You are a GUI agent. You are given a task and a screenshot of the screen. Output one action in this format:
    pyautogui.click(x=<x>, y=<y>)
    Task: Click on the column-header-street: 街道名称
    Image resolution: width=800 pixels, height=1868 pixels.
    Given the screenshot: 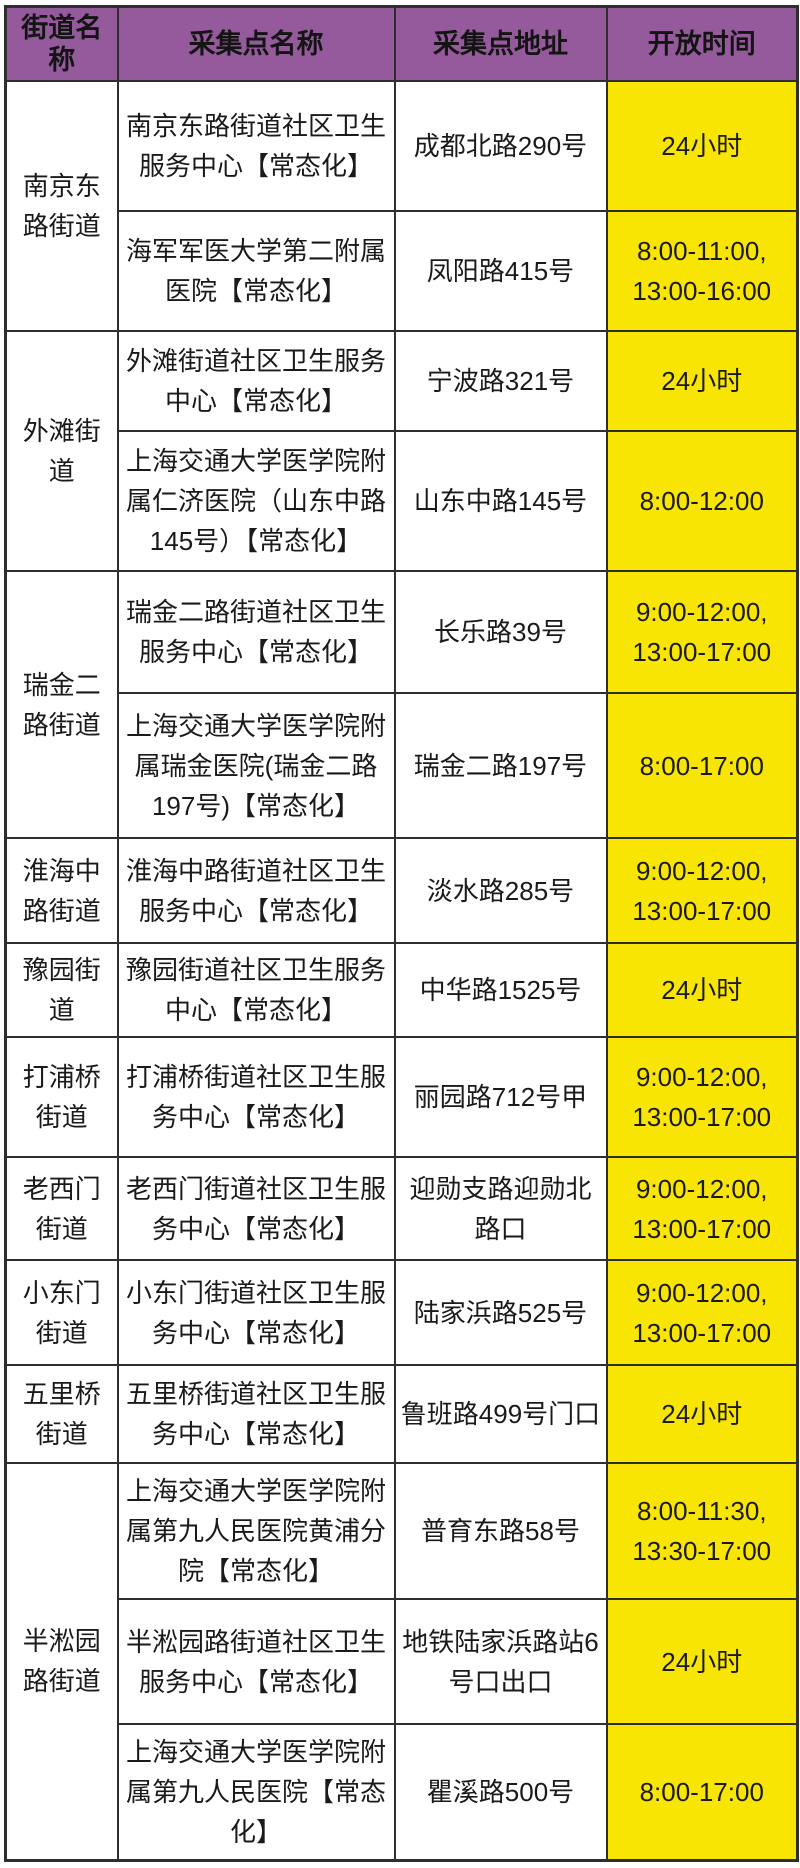 What is the action you would take?
    pyautogui.click(x=61, y=43)
    